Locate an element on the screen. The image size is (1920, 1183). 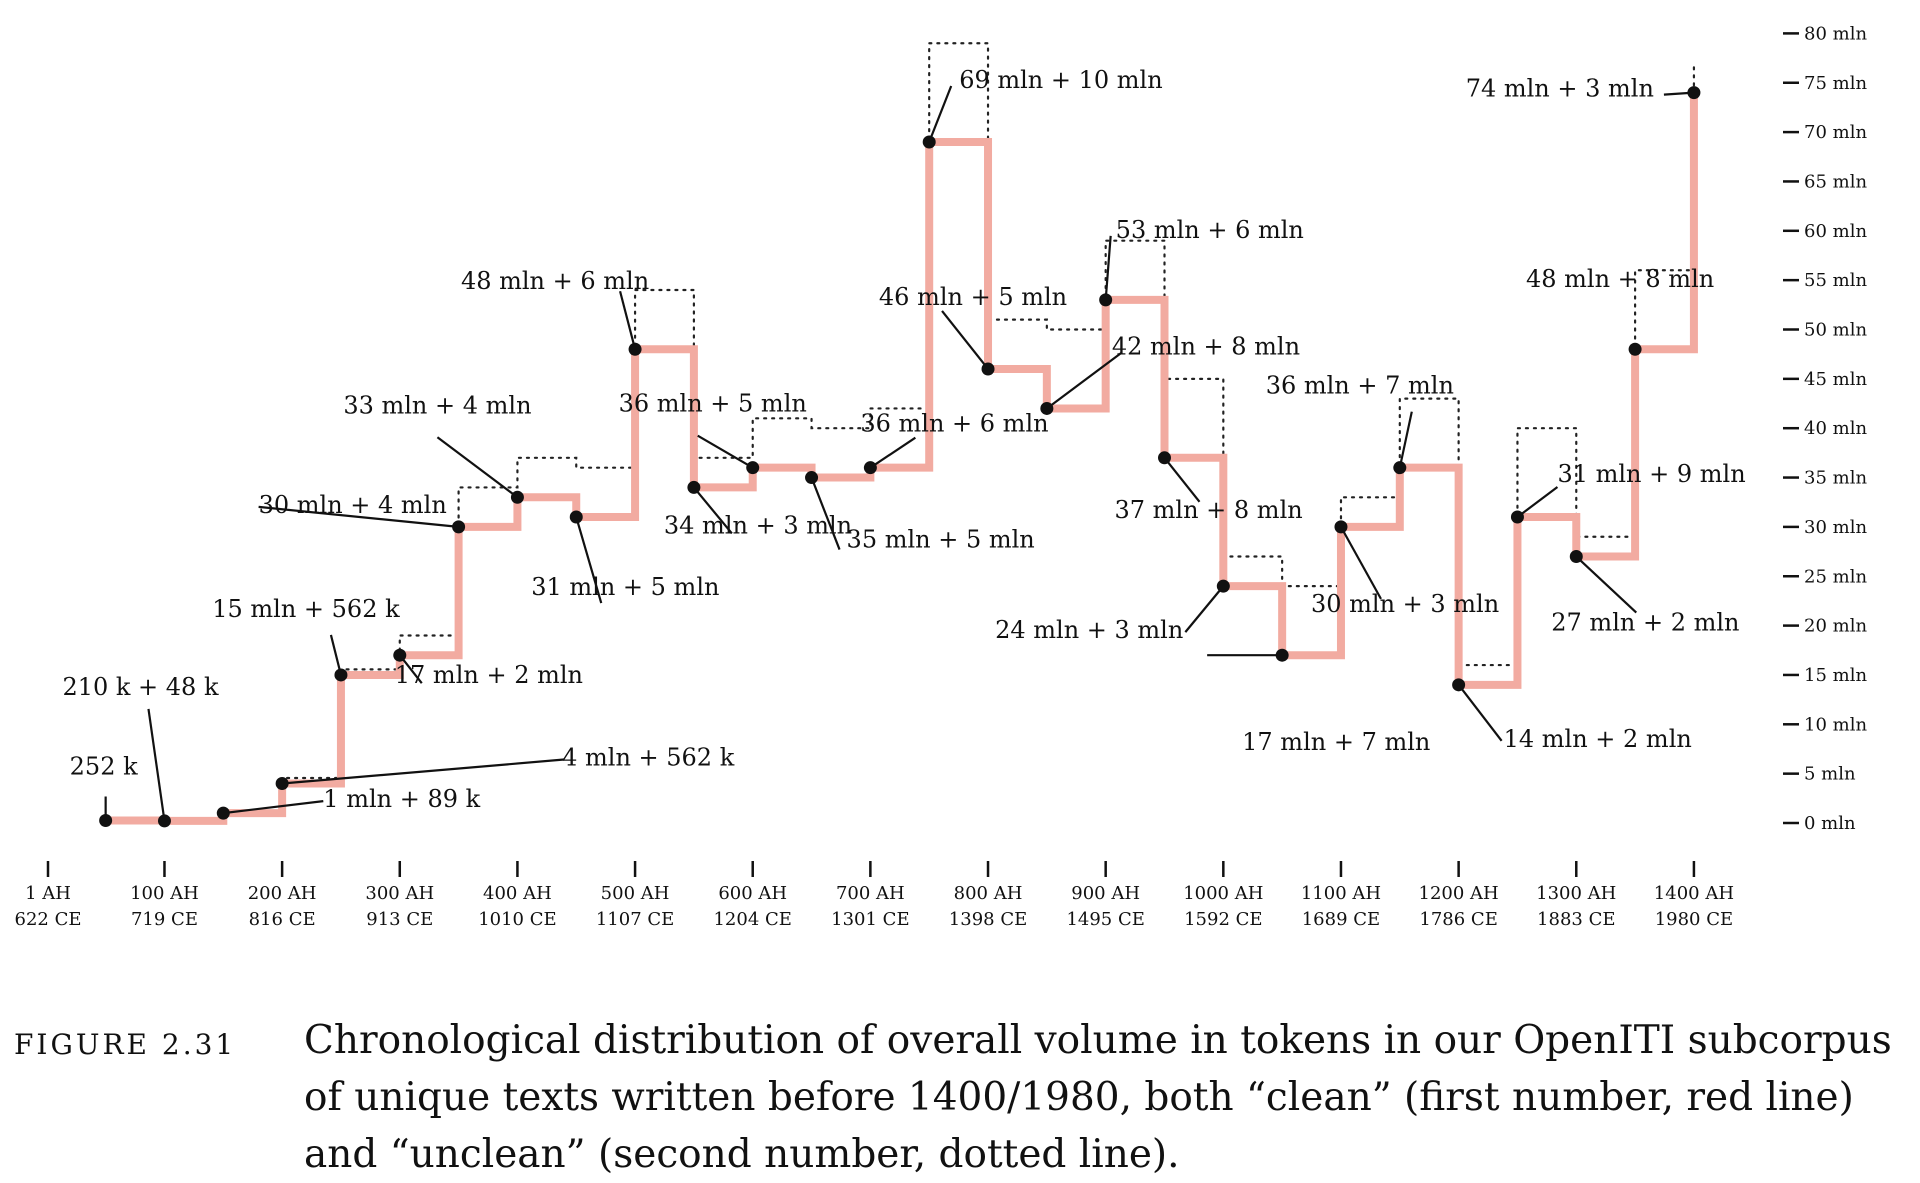
y-tick-label: 25 mln is located at coordinates (1835, 576).